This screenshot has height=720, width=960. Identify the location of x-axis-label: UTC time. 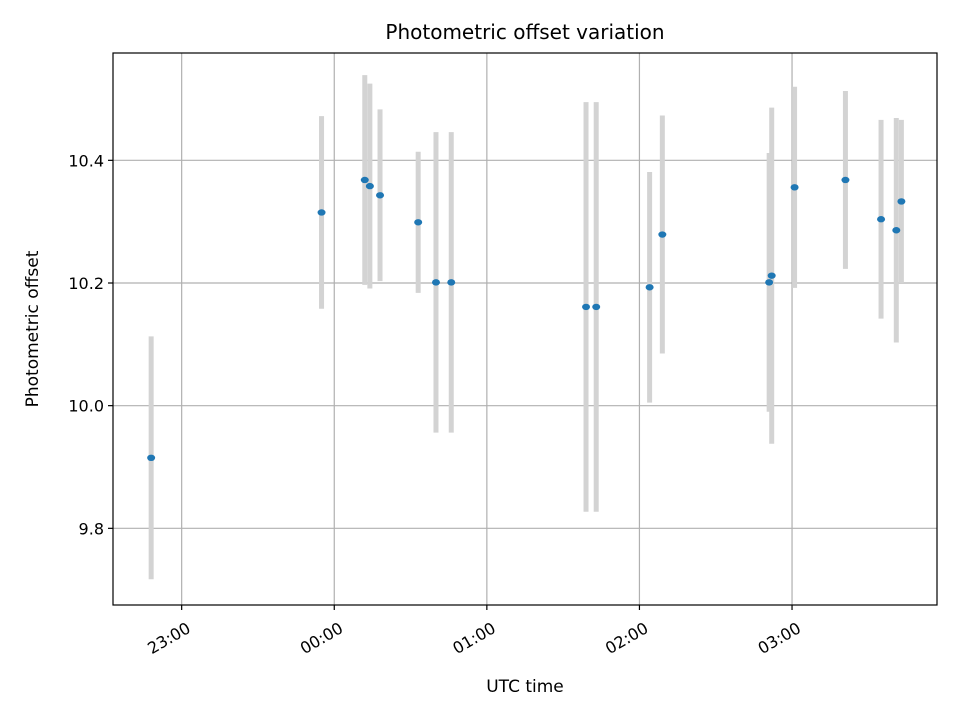
(525, 687).